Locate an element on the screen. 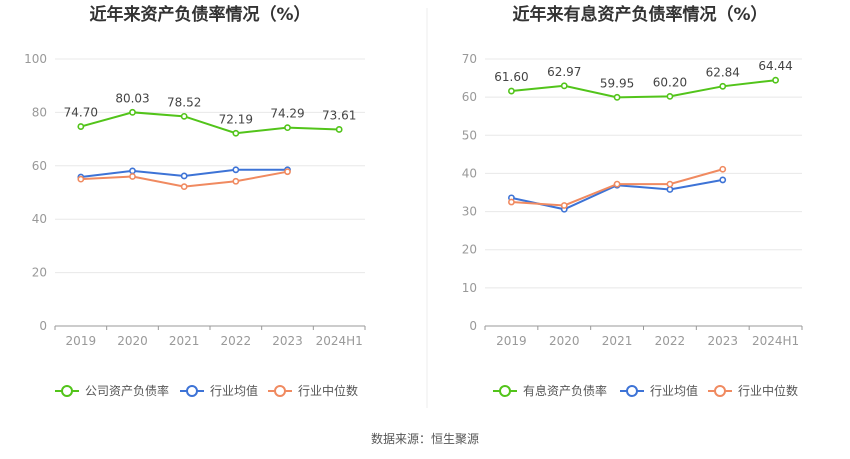  data-label: 72.19 is located at coordinates (236, 119).